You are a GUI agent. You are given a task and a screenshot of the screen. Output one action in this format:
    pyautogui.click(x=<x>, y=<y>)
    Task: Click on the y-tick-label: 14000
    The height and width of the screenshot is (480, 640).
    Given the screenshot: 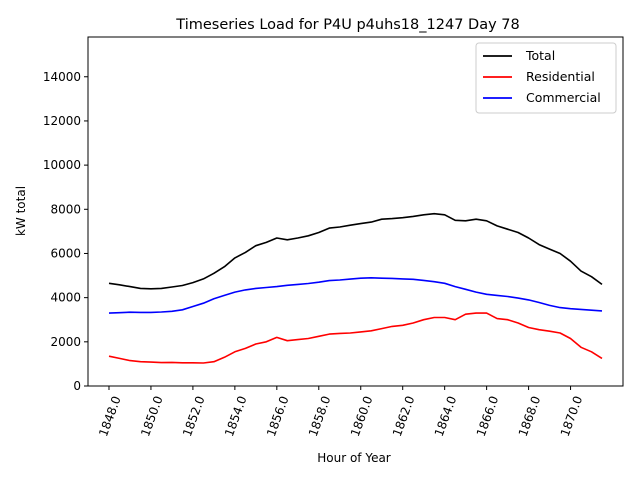 What is the action you would take?
    pyautogui.click(x=62, y=77)
    